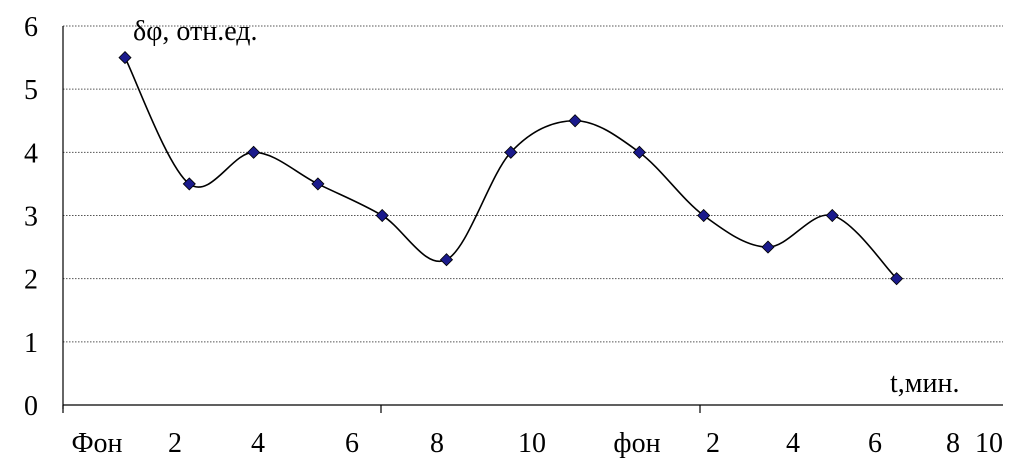 The image size is (1013, 470). I want to click on y-tick-label: 5, so click(31, 90).